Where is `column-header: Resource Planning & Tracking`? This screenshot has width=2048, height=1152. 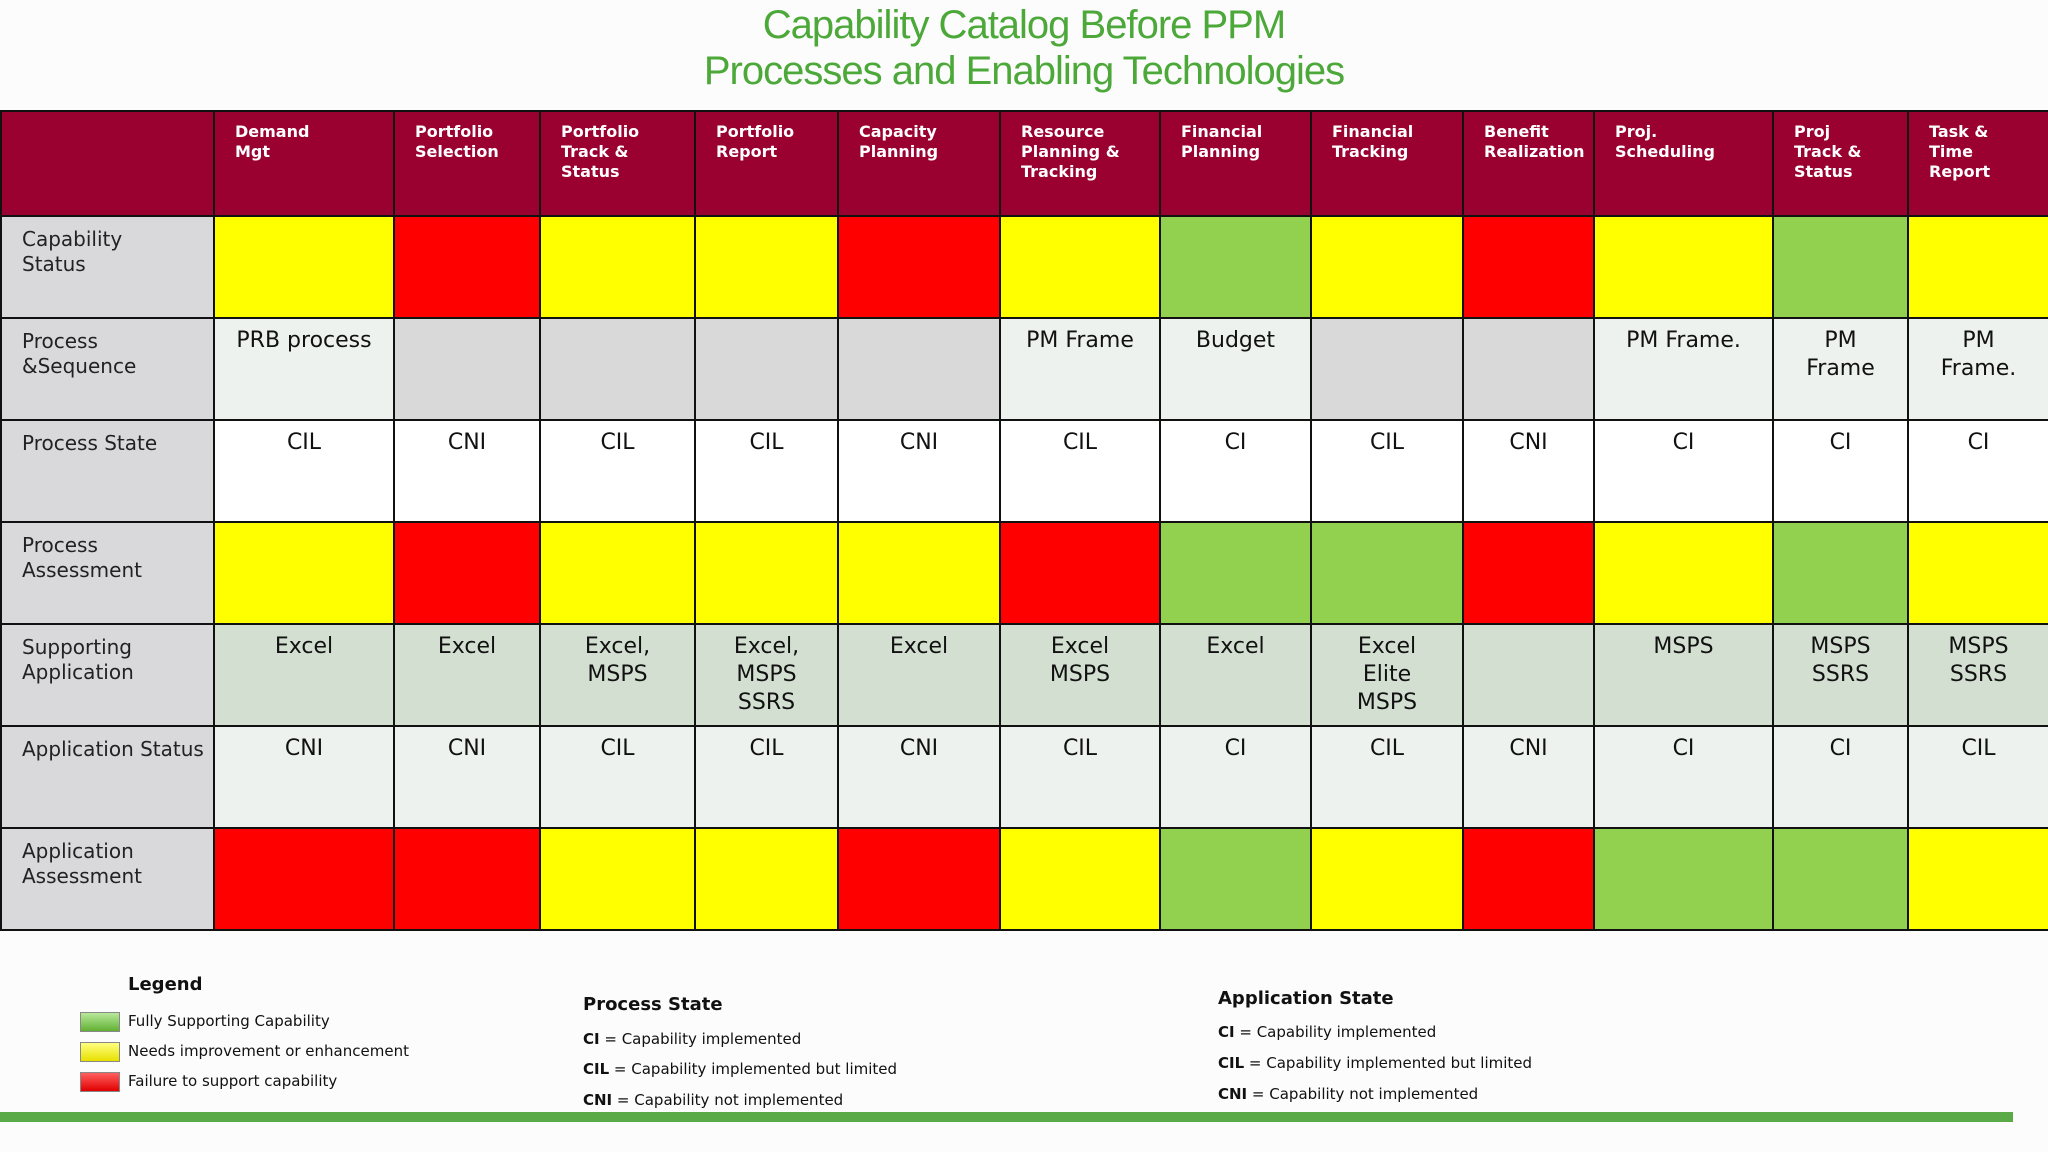 column-header: Resource Planning & Tracking is located at coordinates (1080, 163).